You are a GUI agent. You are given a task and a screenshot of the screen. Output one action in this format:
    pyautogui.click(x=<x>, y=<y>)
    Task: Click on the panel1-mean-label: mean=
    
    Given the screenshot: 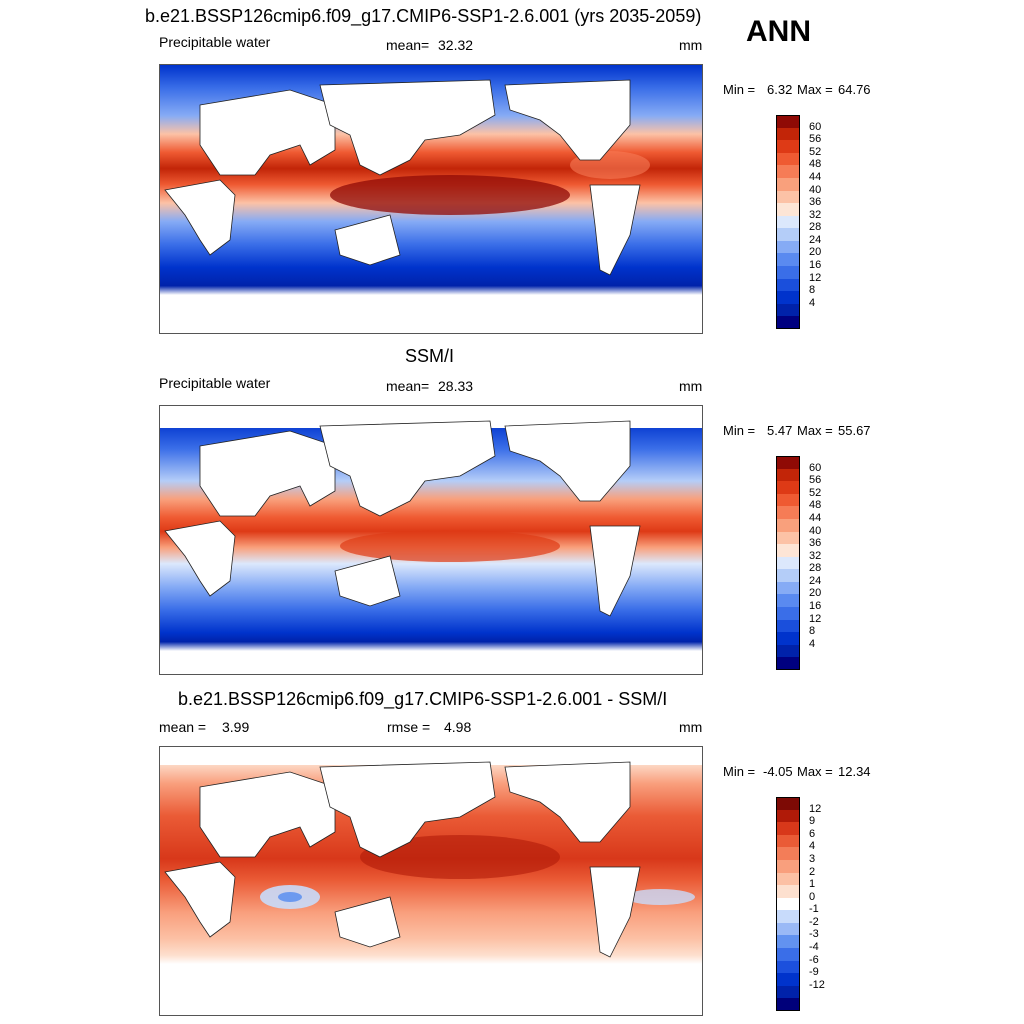 What is the action you would take?
    pyautogui.click(x=408, y=45)
    